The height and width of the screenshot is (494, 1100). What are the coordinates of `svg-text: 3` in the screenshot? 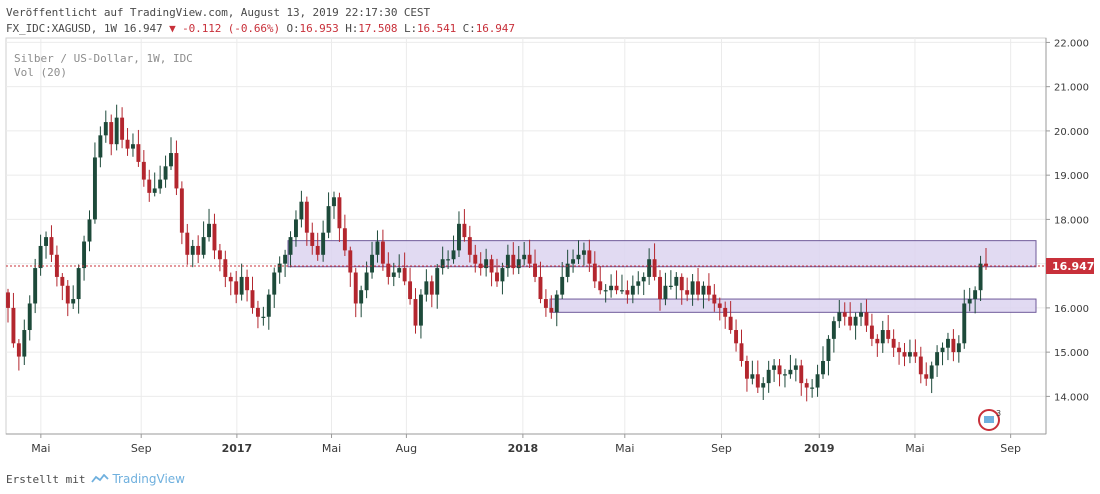 It's located at (998, 413).